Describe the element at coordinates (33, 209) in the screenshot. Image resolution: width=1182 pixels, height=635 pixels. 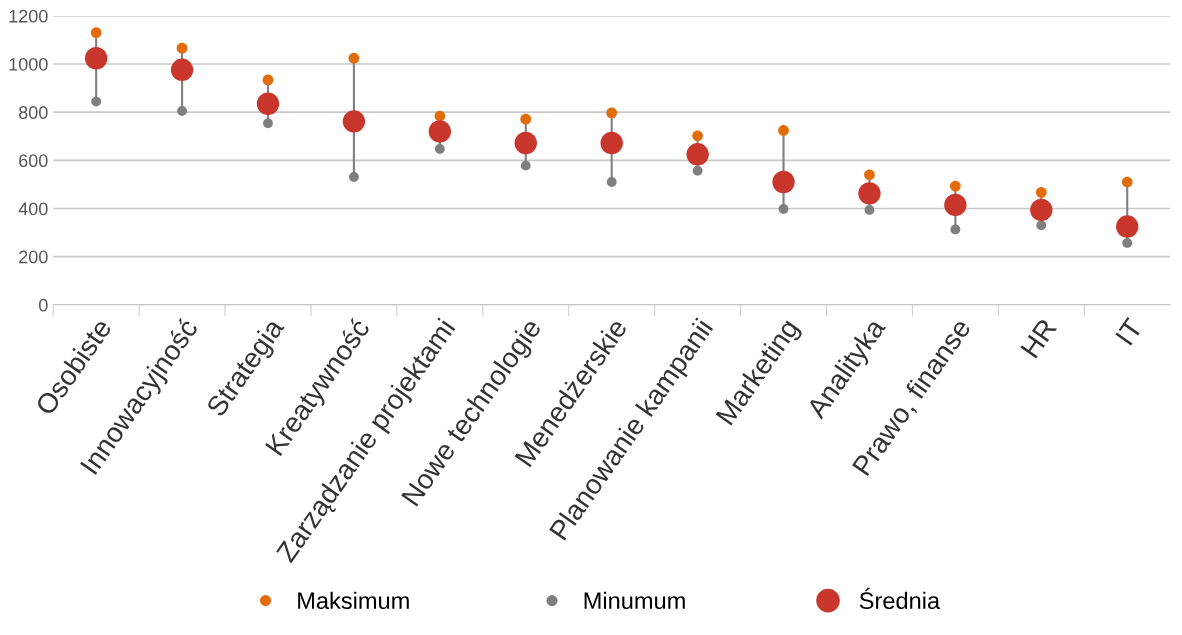
I see `y-tick-label: 400` at that location.